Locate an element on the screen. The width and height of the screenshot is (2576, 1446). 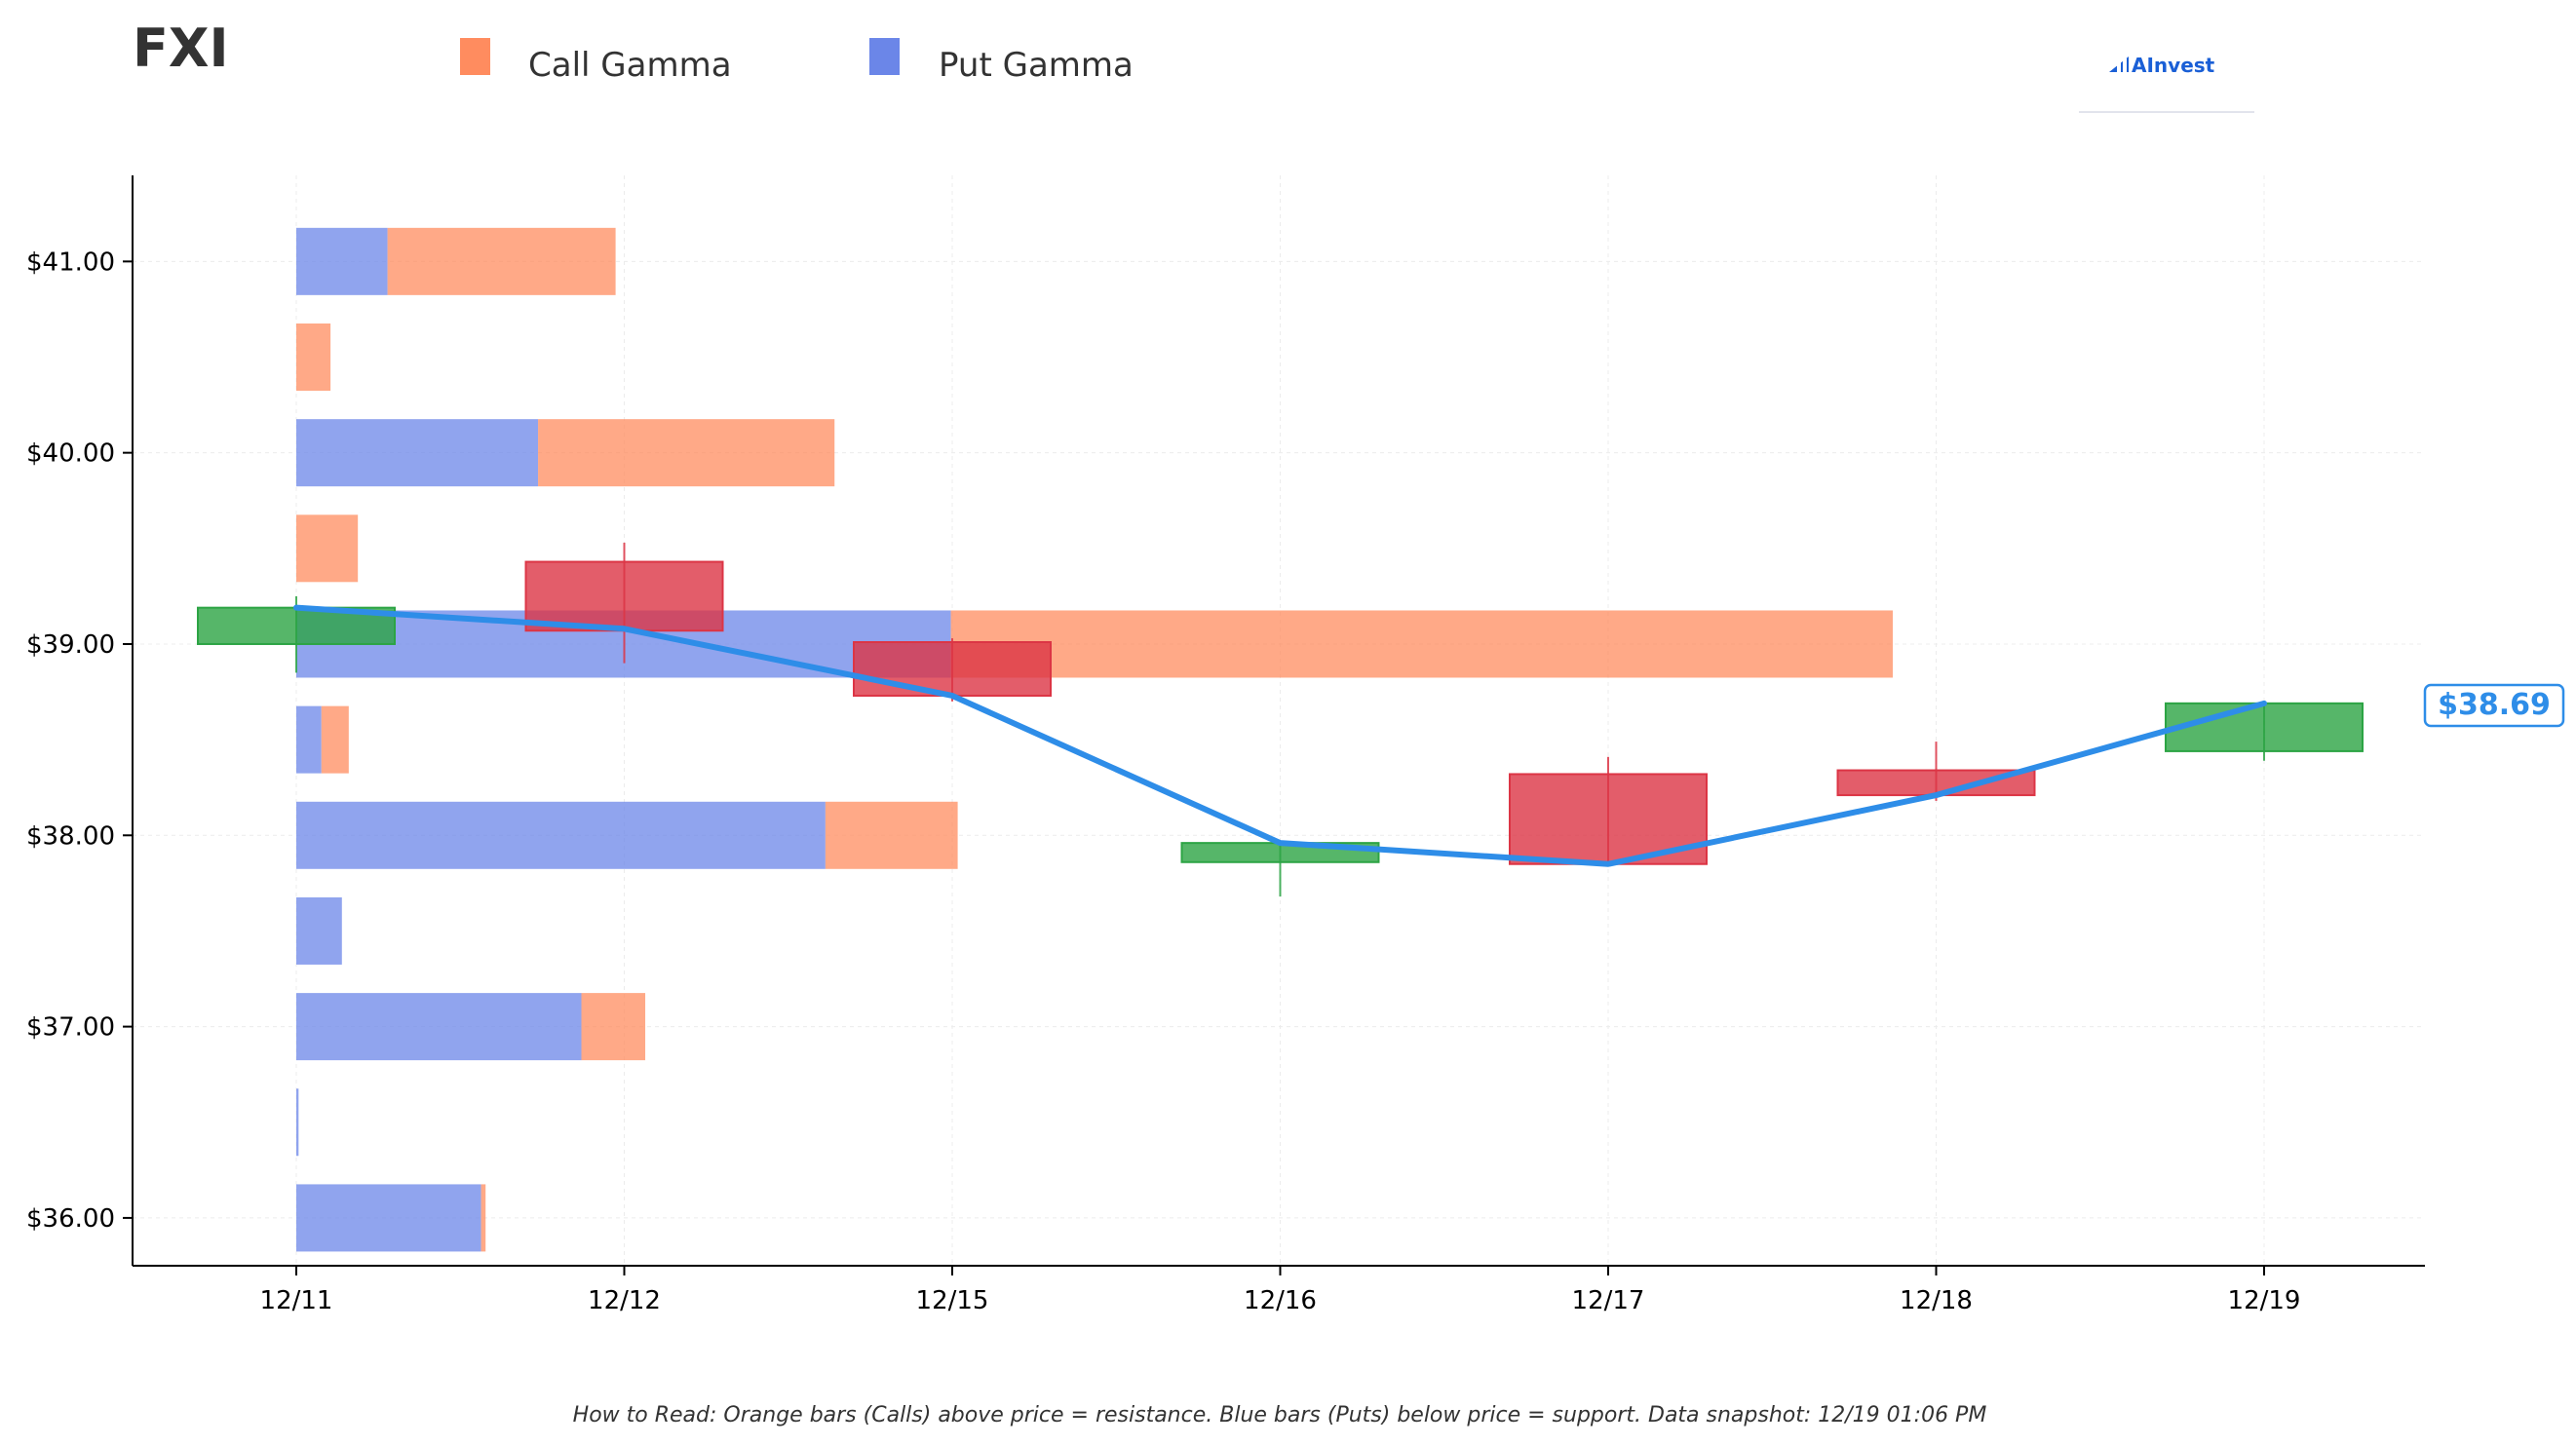
current-price-label: $38.69 is located at coordinates (2494, 705).